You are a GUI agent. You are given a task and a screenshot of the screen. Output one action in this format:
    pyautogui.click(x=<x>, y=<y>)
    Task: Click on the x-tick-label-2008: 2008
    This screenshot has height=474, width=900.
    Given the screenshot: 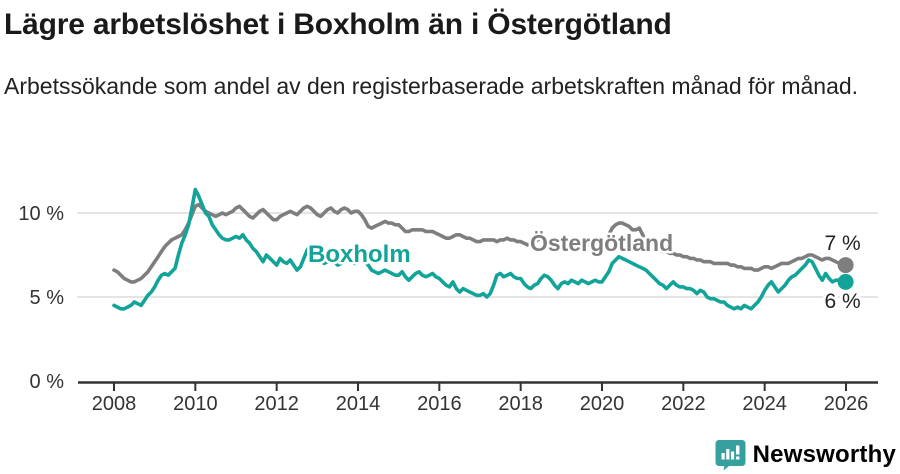 What is the action you would take?
    pyautogui.click(x=114, y=404)
    